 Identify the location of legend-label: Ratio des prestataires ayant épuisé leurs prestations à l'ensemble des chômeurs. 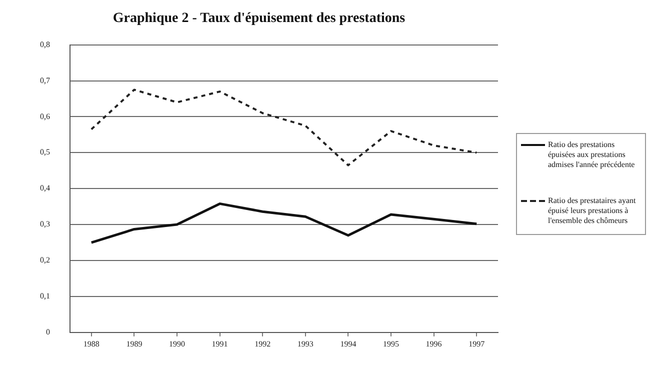
(592, 211).